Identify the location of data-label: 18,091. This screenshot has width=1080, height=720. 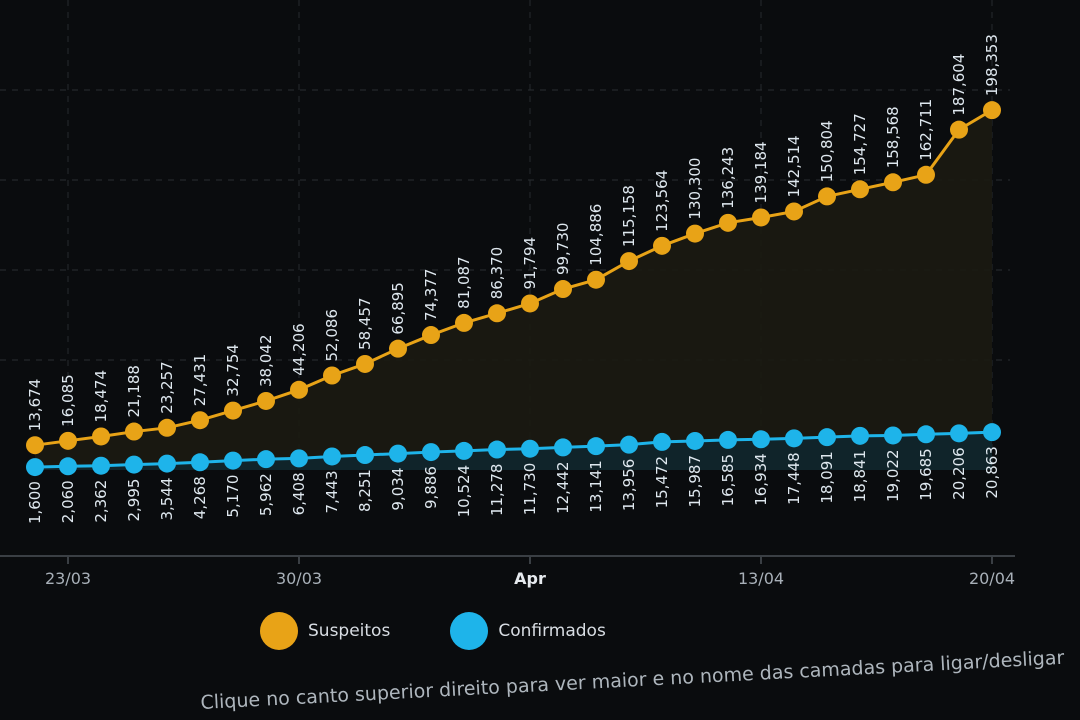
(827, 477).